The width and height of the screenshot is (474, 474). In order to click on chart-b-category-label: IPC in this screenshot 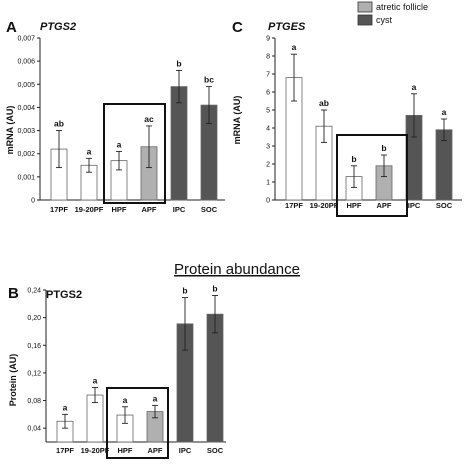, I will do `click(185, 450)`.